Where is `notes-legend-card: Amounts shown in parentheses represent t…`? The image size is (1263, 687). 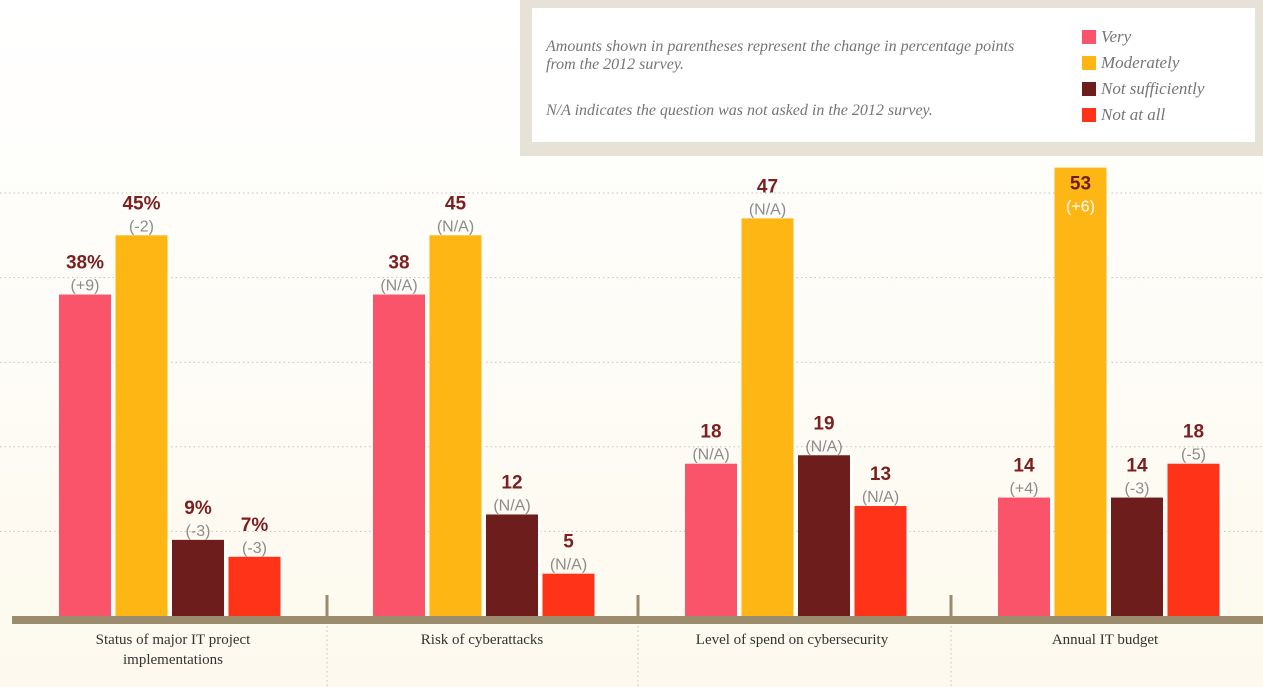
notes-legend-card: Amounts shown in parentheses represent t… is located at coordinates (893, 75).